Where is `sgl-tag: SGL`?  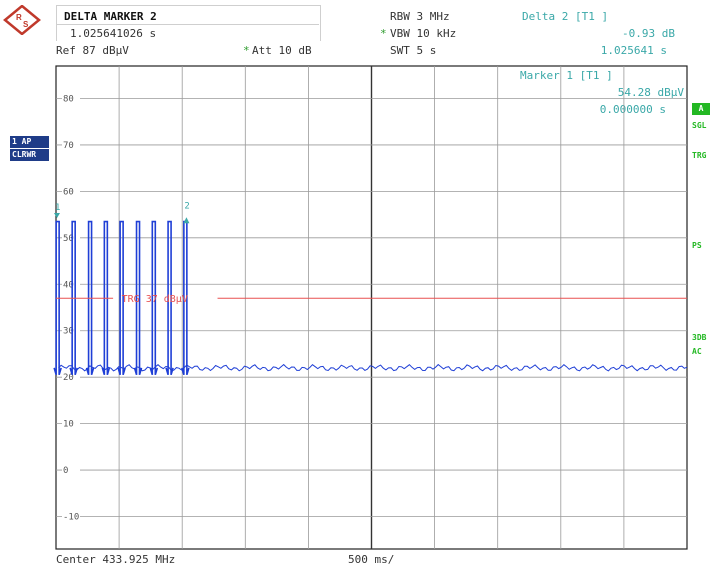
sgl-tag: SGL is located at coordinates (699, 125).